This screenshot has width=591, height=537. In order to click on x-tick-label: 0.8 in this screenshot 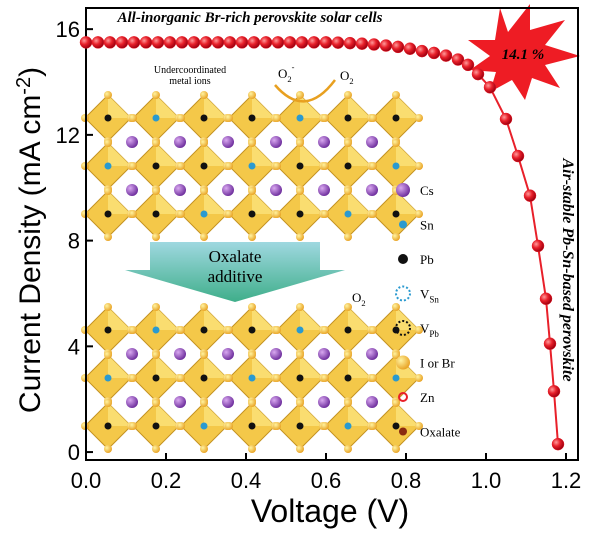, I will do `click(406, 480)`.